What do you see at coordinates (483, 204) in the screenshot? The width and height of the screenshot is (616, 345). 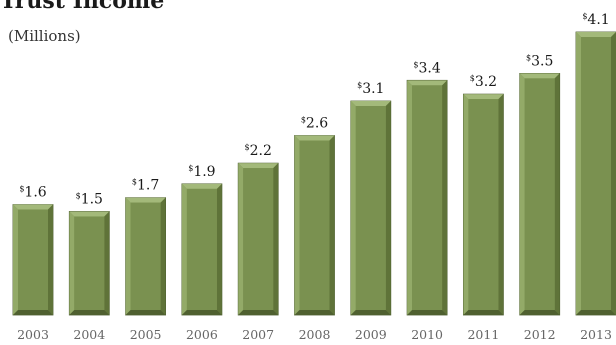 I see `bar-2011` at bounding box center [483, 204].